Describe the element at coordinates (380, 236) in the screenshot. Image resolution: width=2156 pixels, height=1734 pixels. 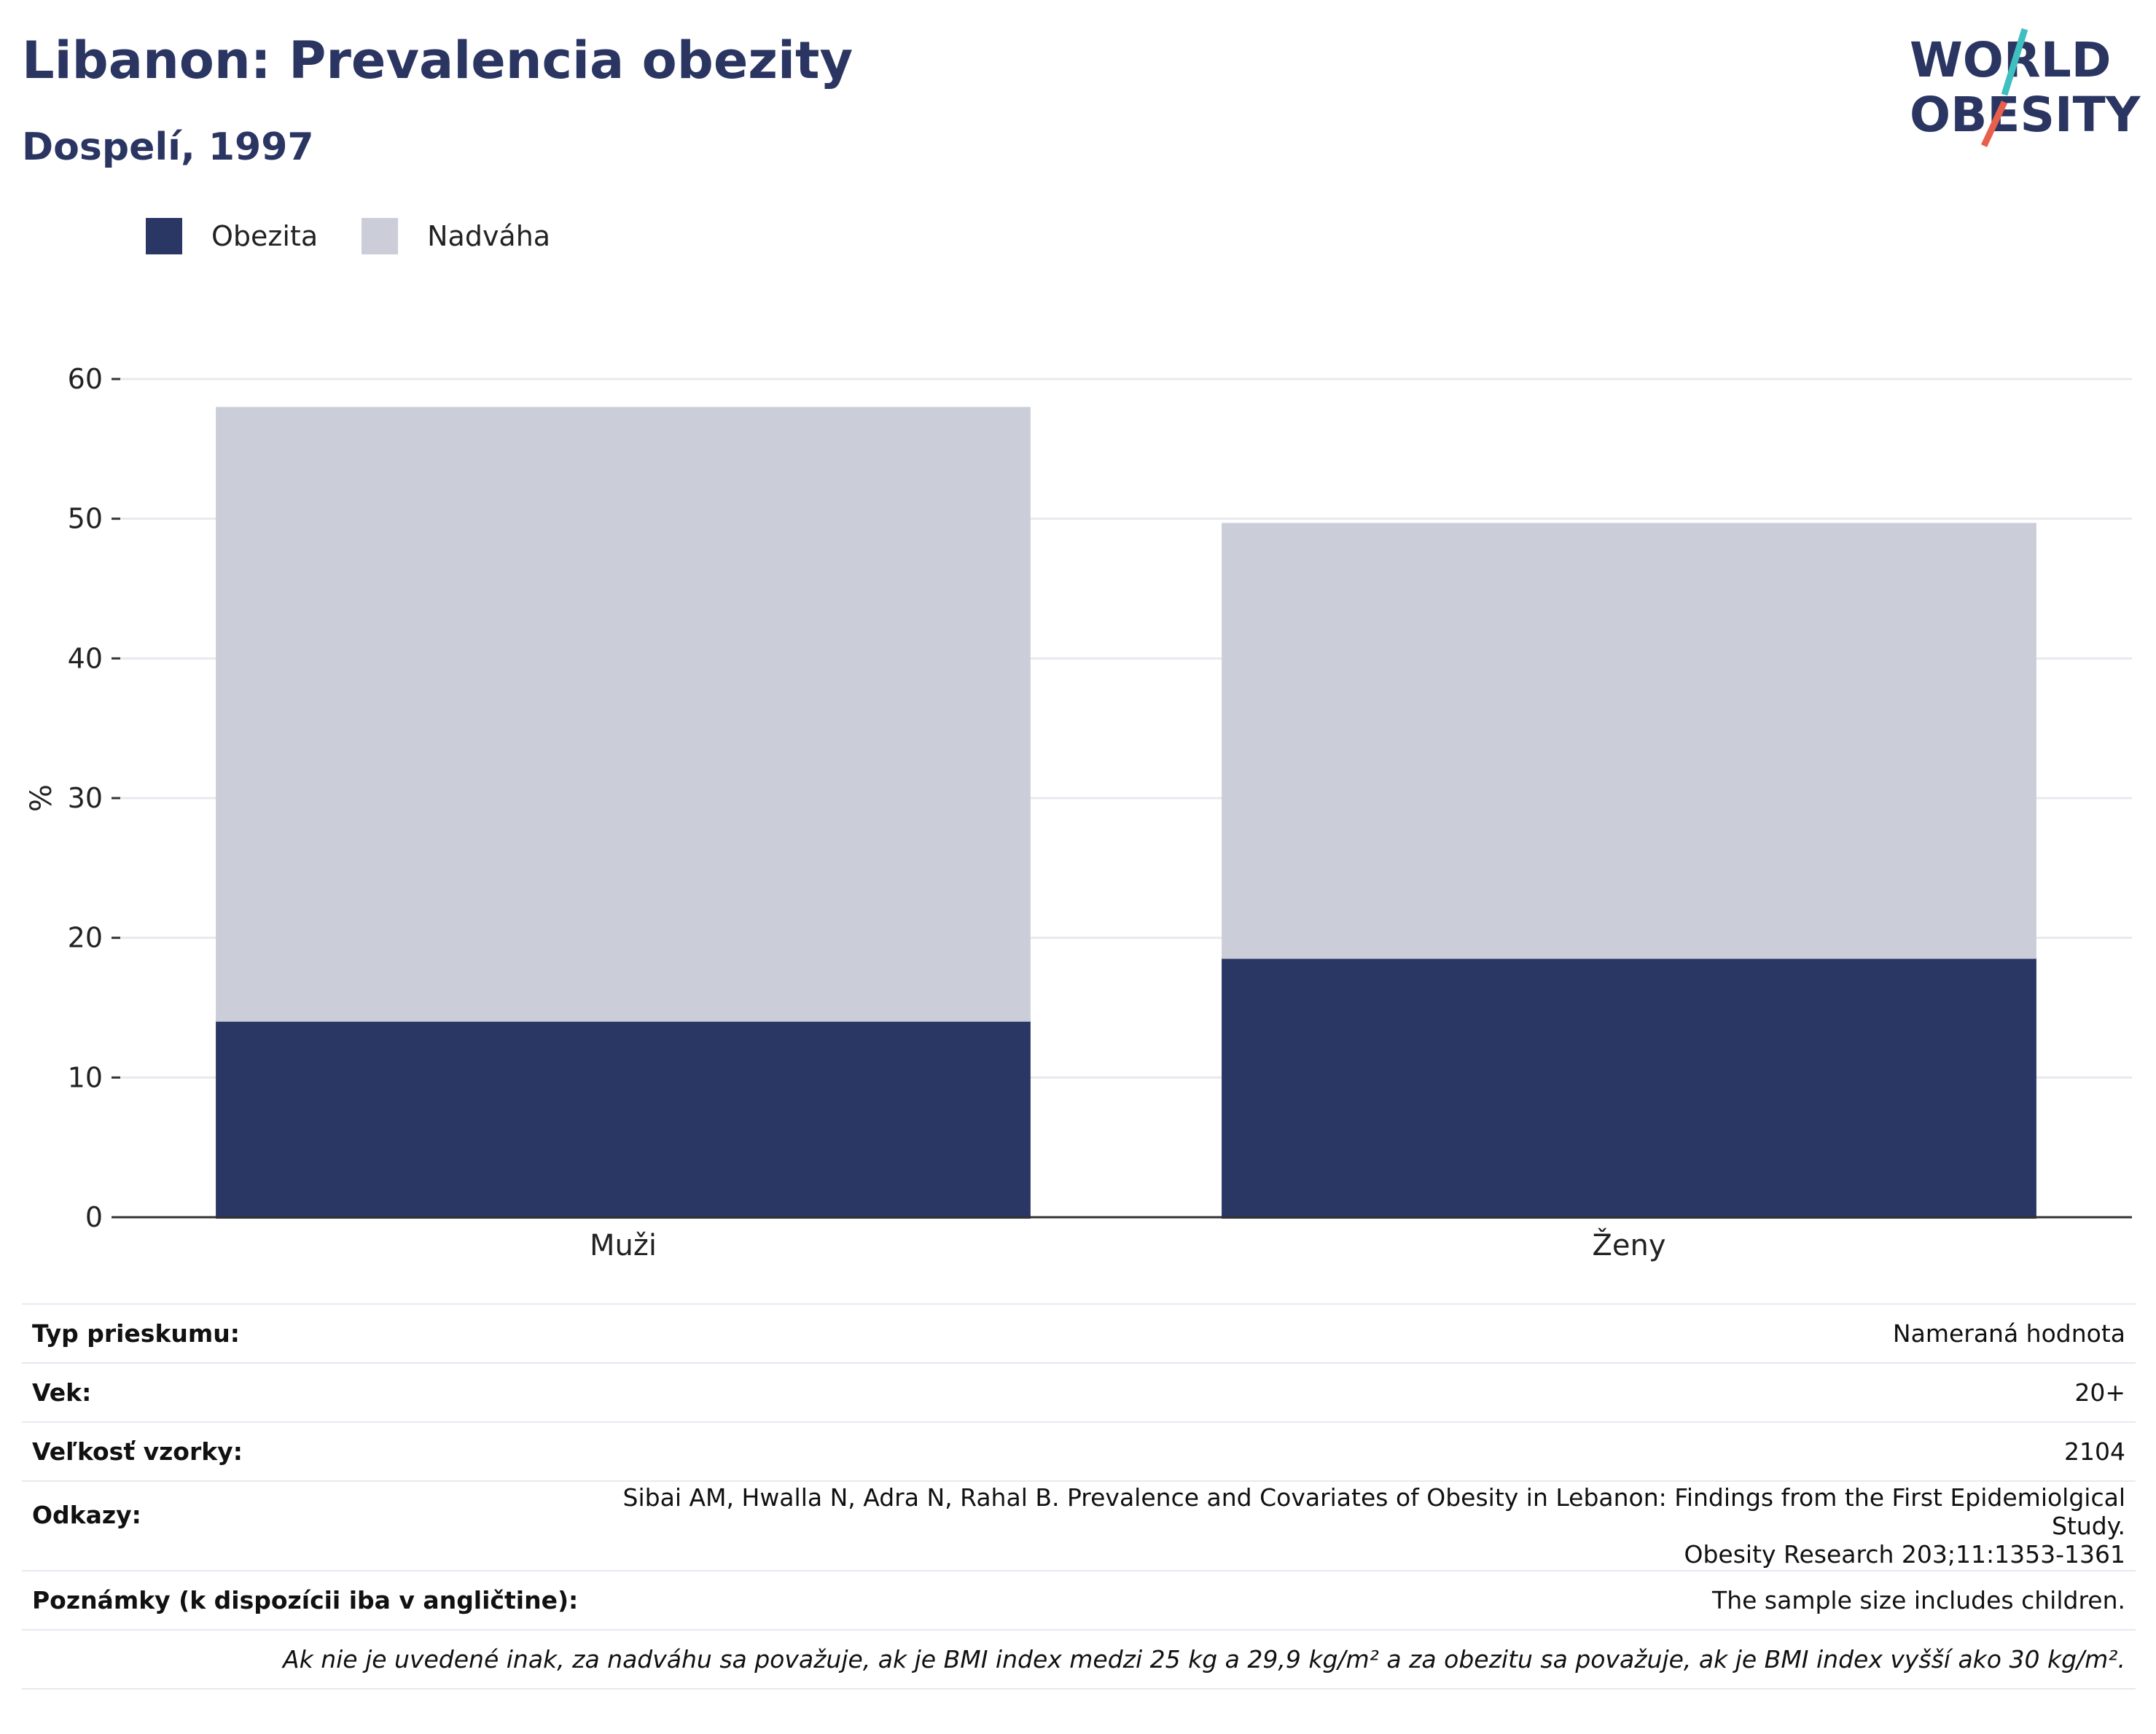
I see `legend-swatch-overweight` at that location.